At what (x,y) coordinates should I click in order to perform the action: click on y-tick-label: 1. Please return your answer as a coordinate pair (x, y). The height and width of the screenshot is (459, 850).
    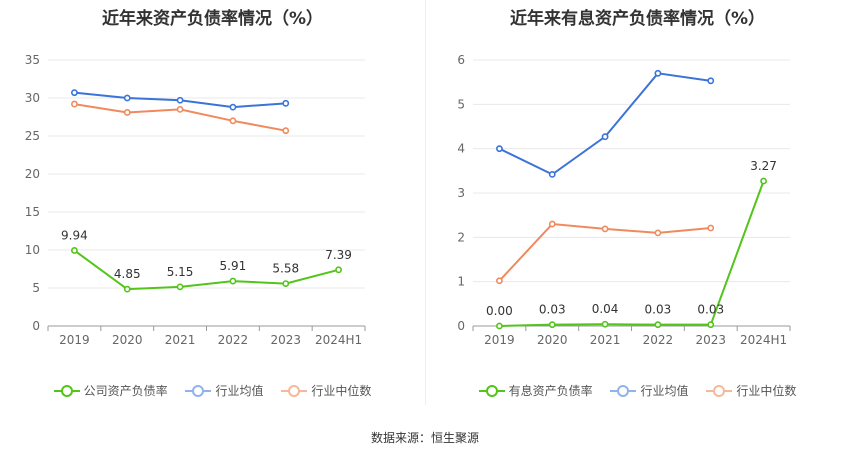
    Looking at the image, I should click on (461, 282).